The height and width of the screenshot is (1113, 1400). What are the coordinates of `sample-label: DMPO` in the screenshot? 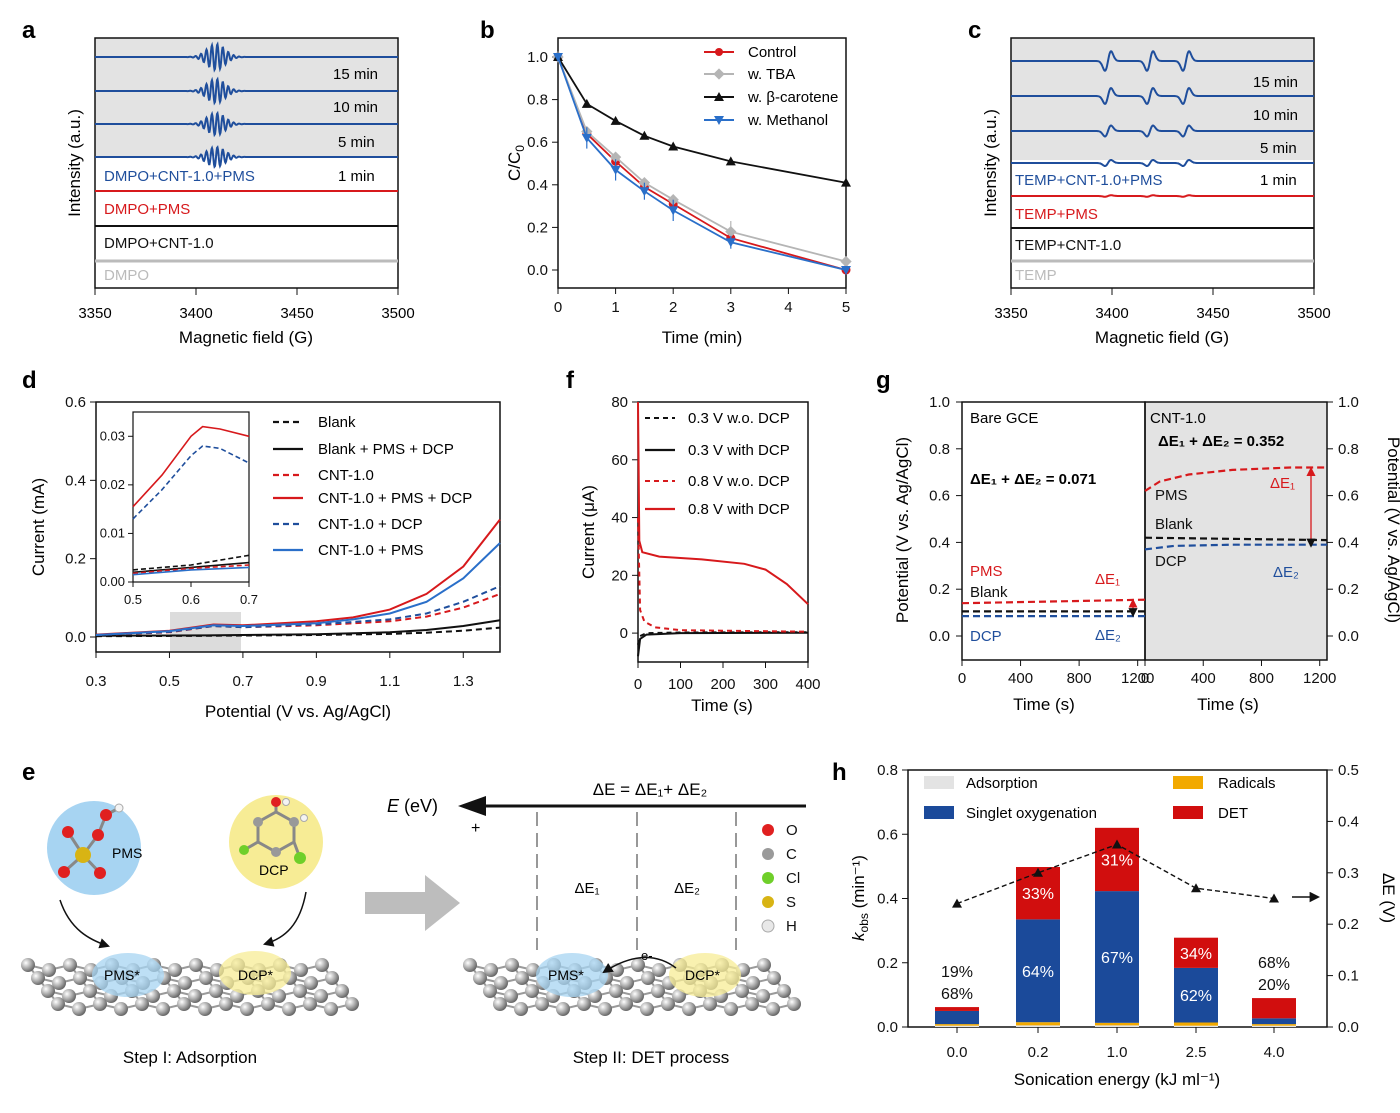 It's located at (126, 275).